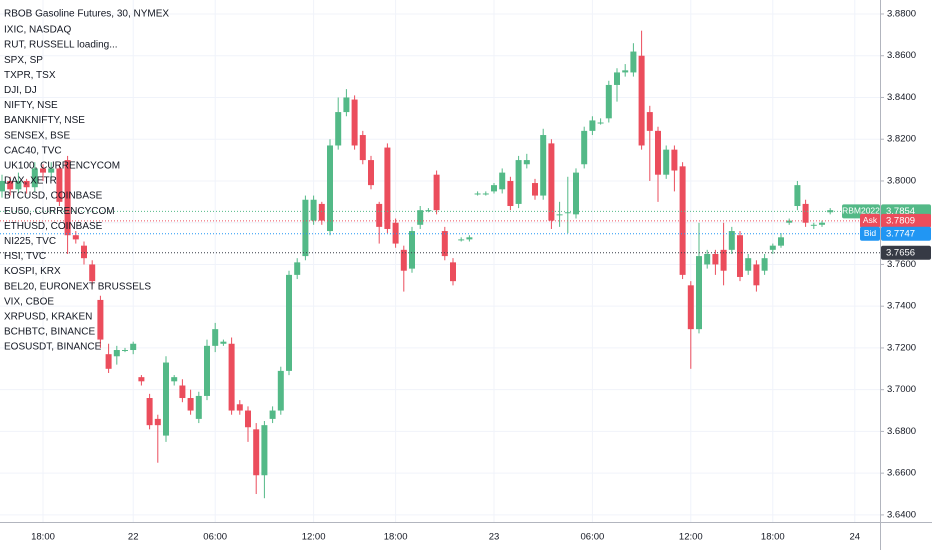 The width and height of the screenshot is (932, 550). I want to click on price-label: 3.7809, so click(900, 220).